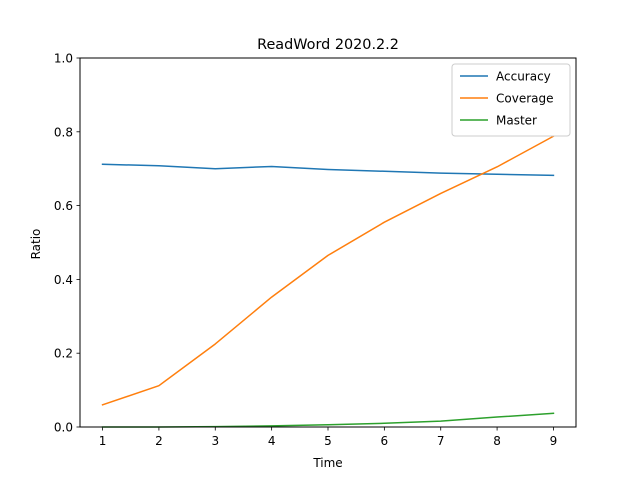  Describe the element at coordinates (36, 244) in the screenshot. I see `y-axis-label: Ratio` at that location.